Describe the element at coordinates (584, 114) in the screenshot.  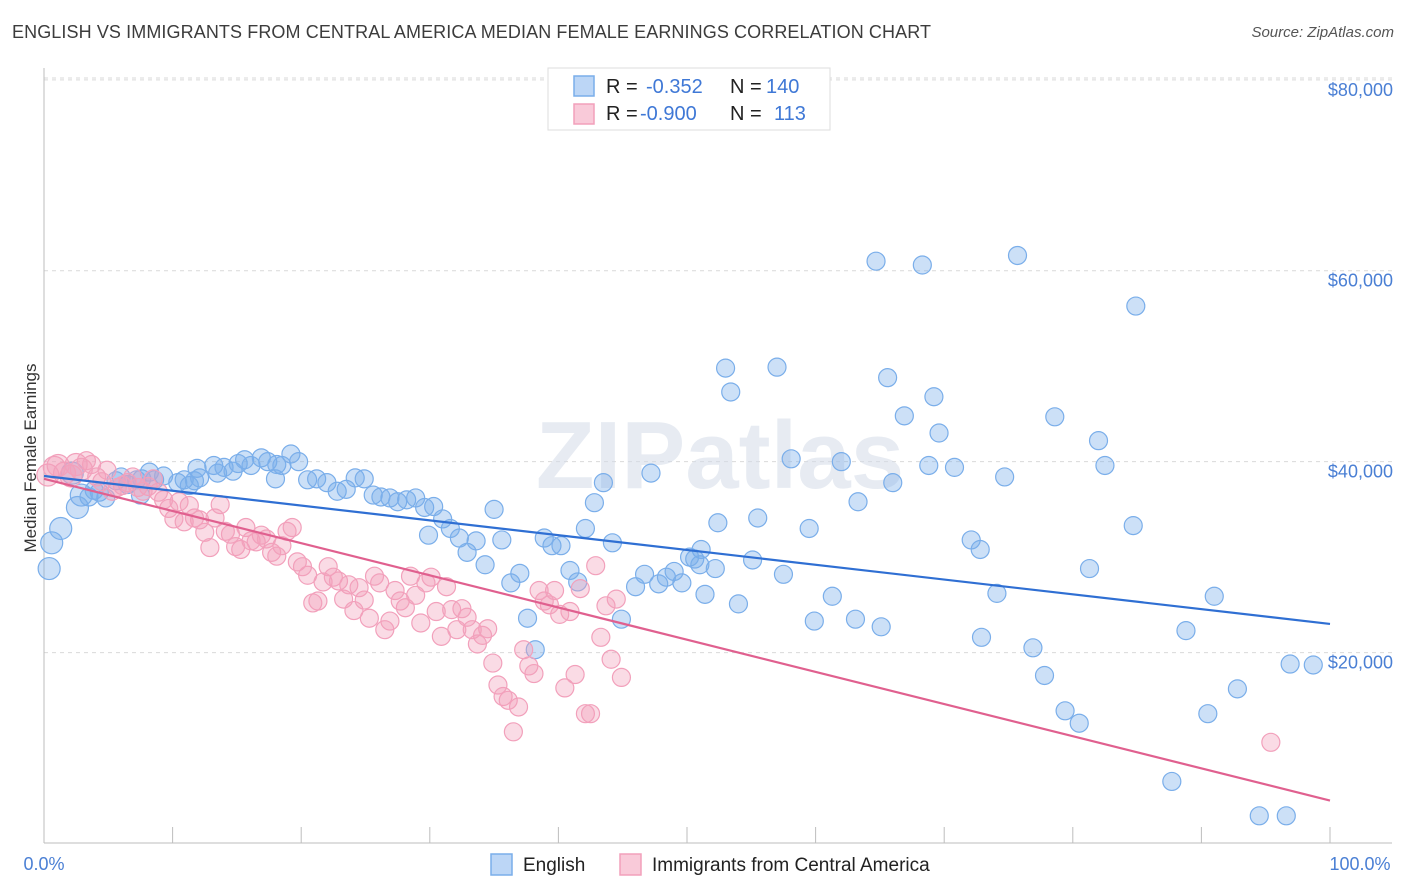
I see `immigrants-swatch` at that location.